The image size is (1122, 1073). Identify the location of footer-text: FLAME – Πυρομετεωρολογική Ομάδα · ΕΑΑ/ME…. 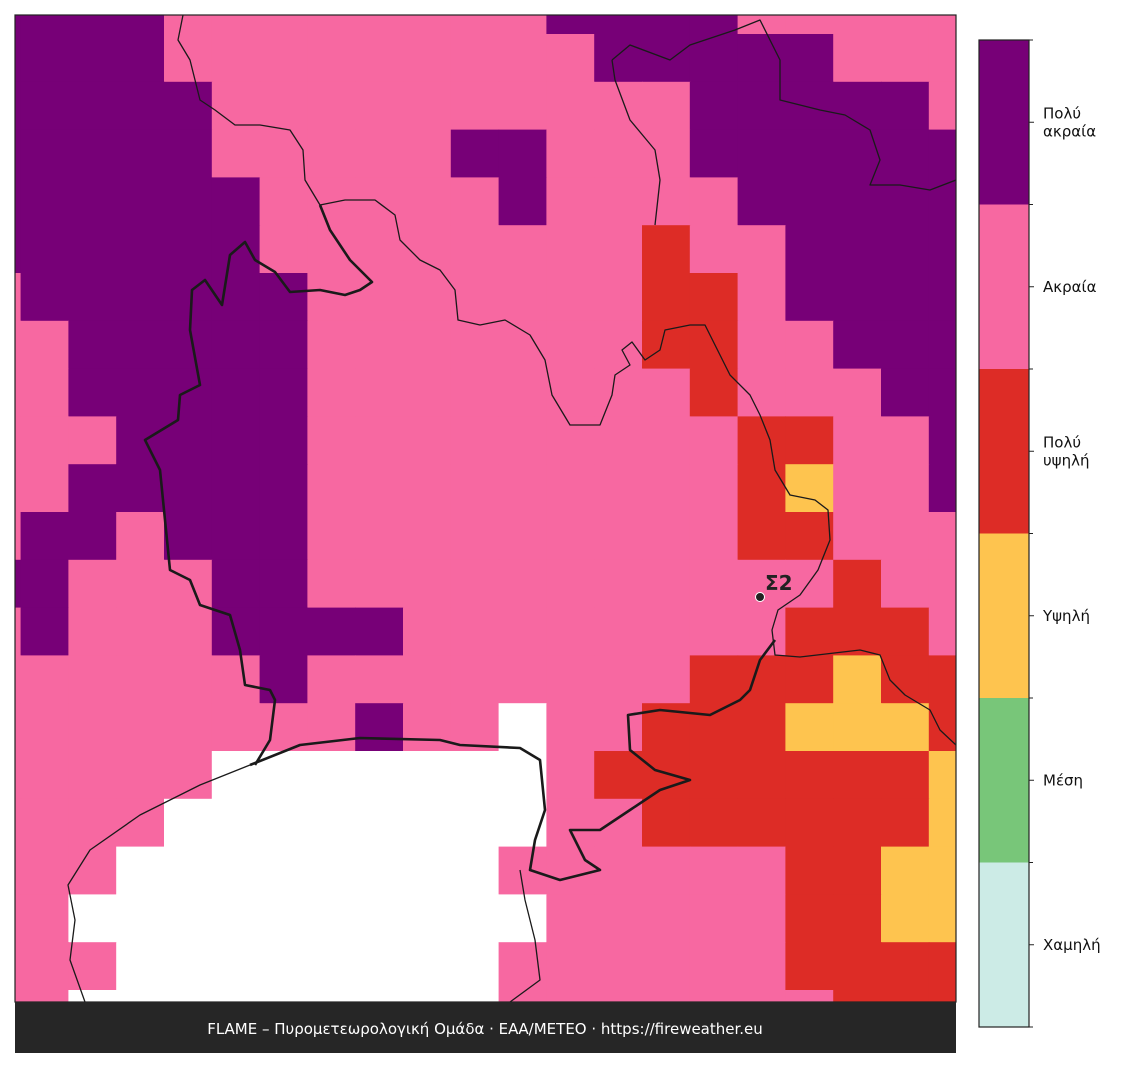
(485, 1029).